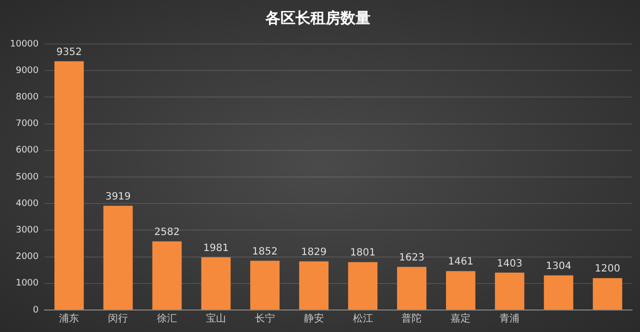  What do you see at coordinates (27, 283) in the screenshot?
I see `y-tick-label: 1000` at bounding box center [27, 283].